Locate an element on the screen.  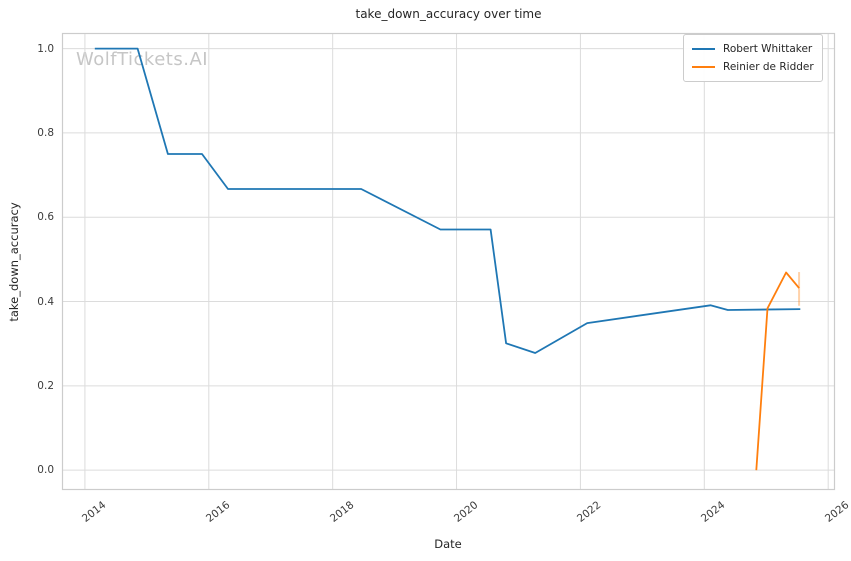
legend: Robert Whittaker Reinier de Ridder is located at coordinates (753, 58).